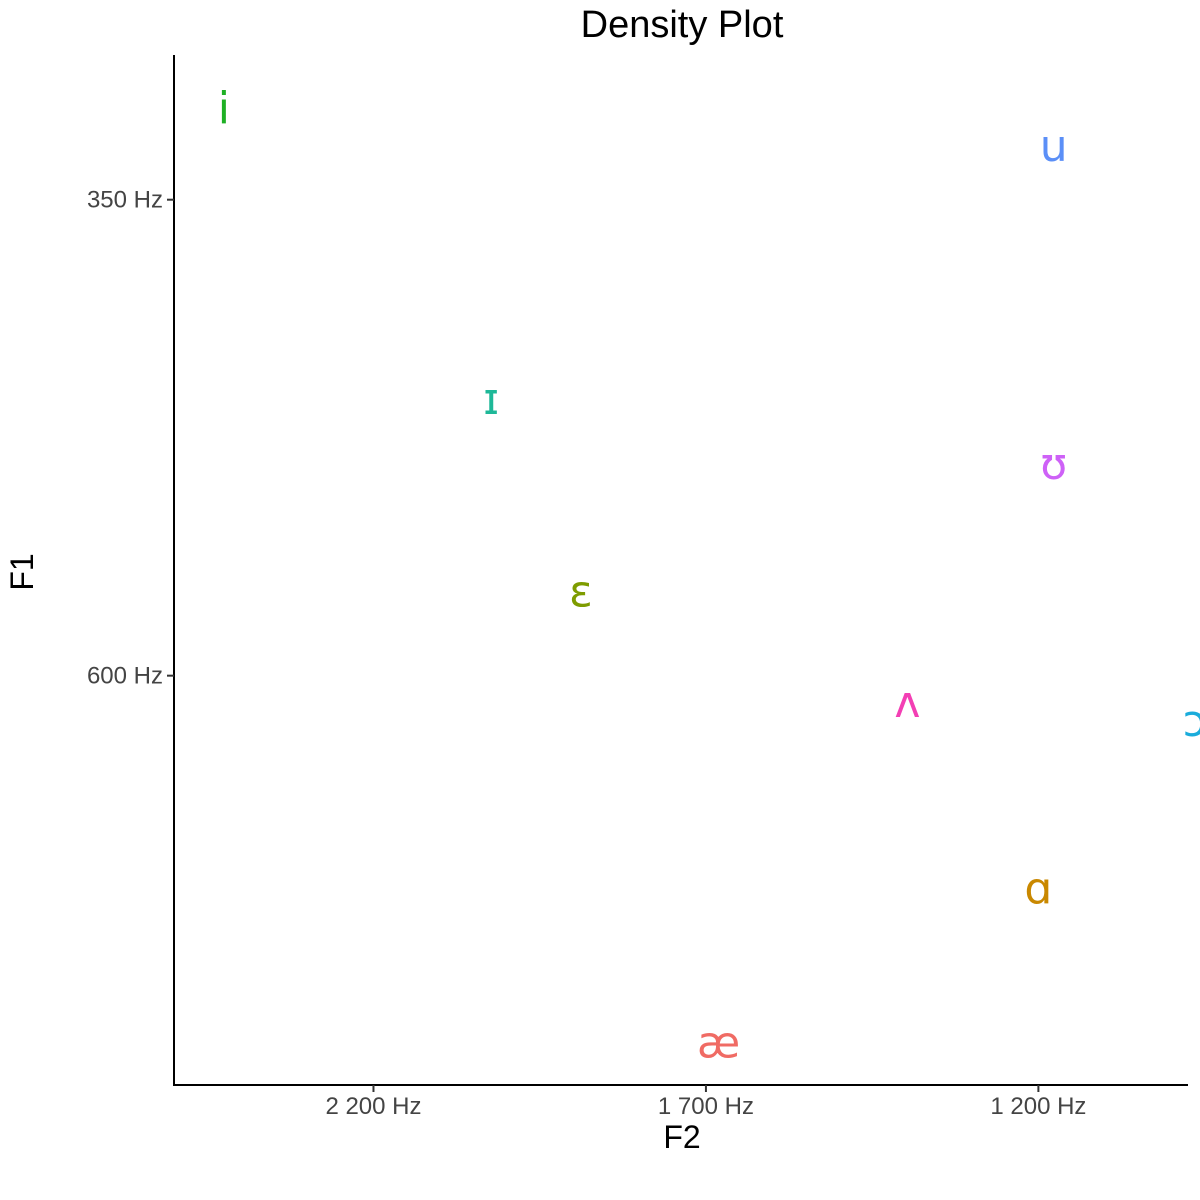 The image size is (1200, 1200). Describe the element at coordinates (706, 1106) in the screenshot. I see `x-tick-label: 1 700 Hz` at that location.